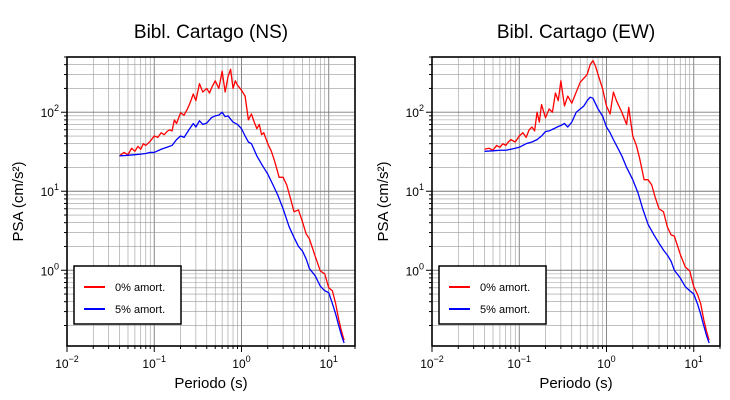 This screenshot has height=400, width=730. I want to click on chart-title: Bibl. Cartago (NS), so click(211, 32).